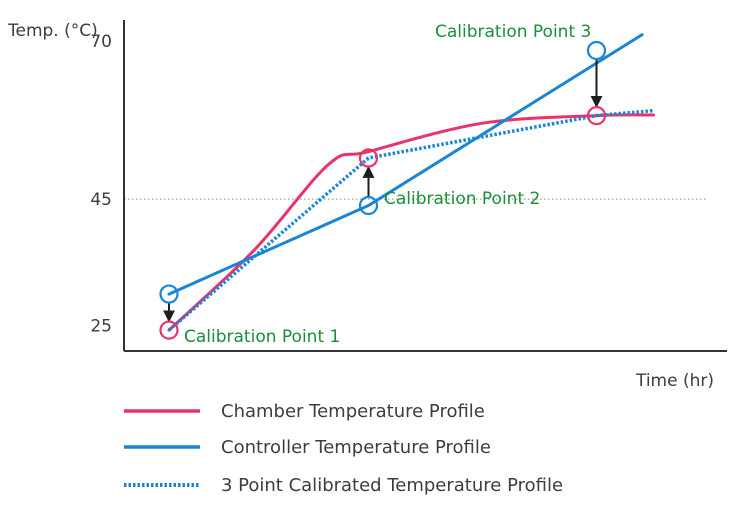  Describe the element at coordinates (101, 42) in the screenshot. I see `y-tick-label-70: 70` at that location.